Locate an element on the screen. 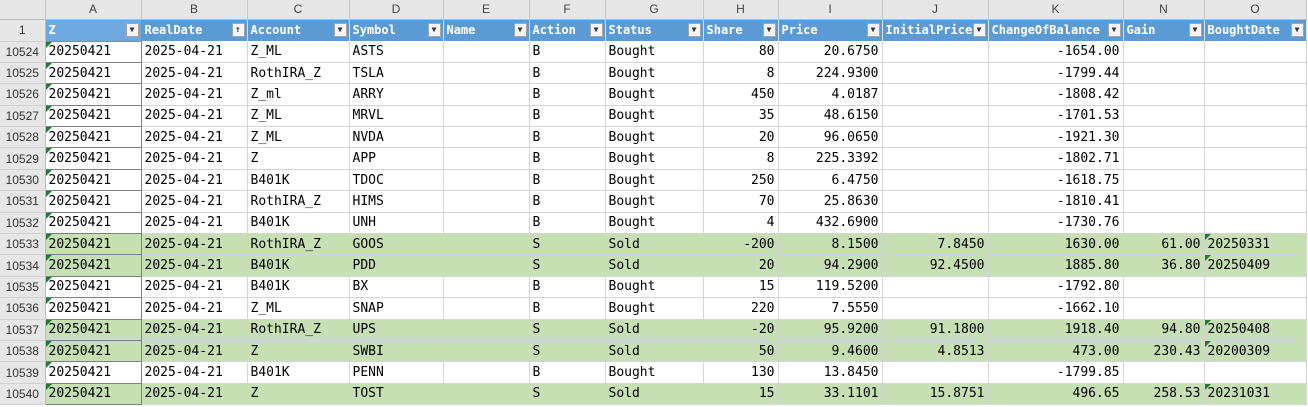  symbol-cell: ARRY is located at coordinates (396, 94).